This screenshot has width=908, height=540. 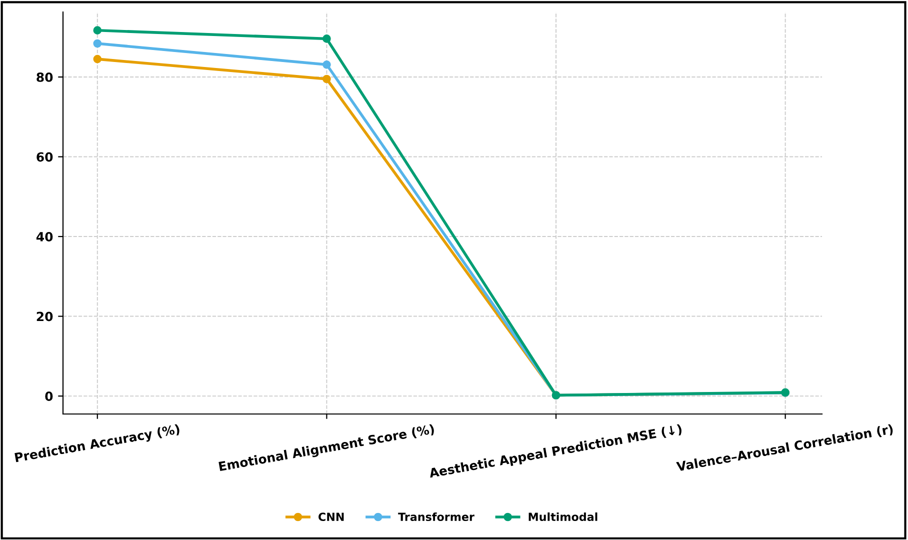 What do you see at coordinates (44, 317) in the screenshot?
I see `y-tick-label: 20` at bounding box center [44, 317].